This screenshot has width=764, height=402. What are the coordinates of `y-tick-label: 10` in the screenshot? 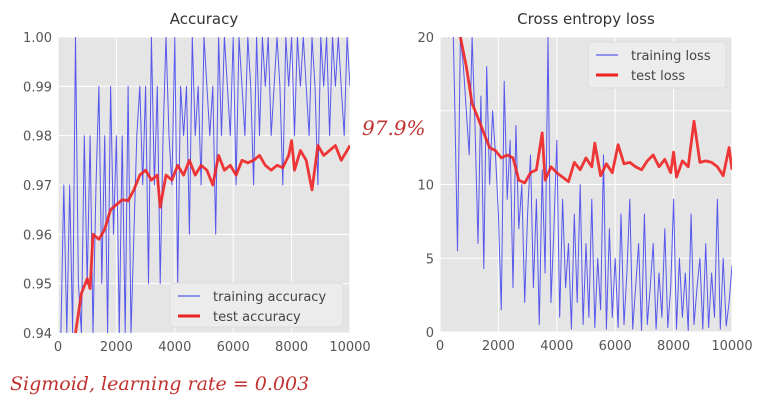 It's located at (425, 186).